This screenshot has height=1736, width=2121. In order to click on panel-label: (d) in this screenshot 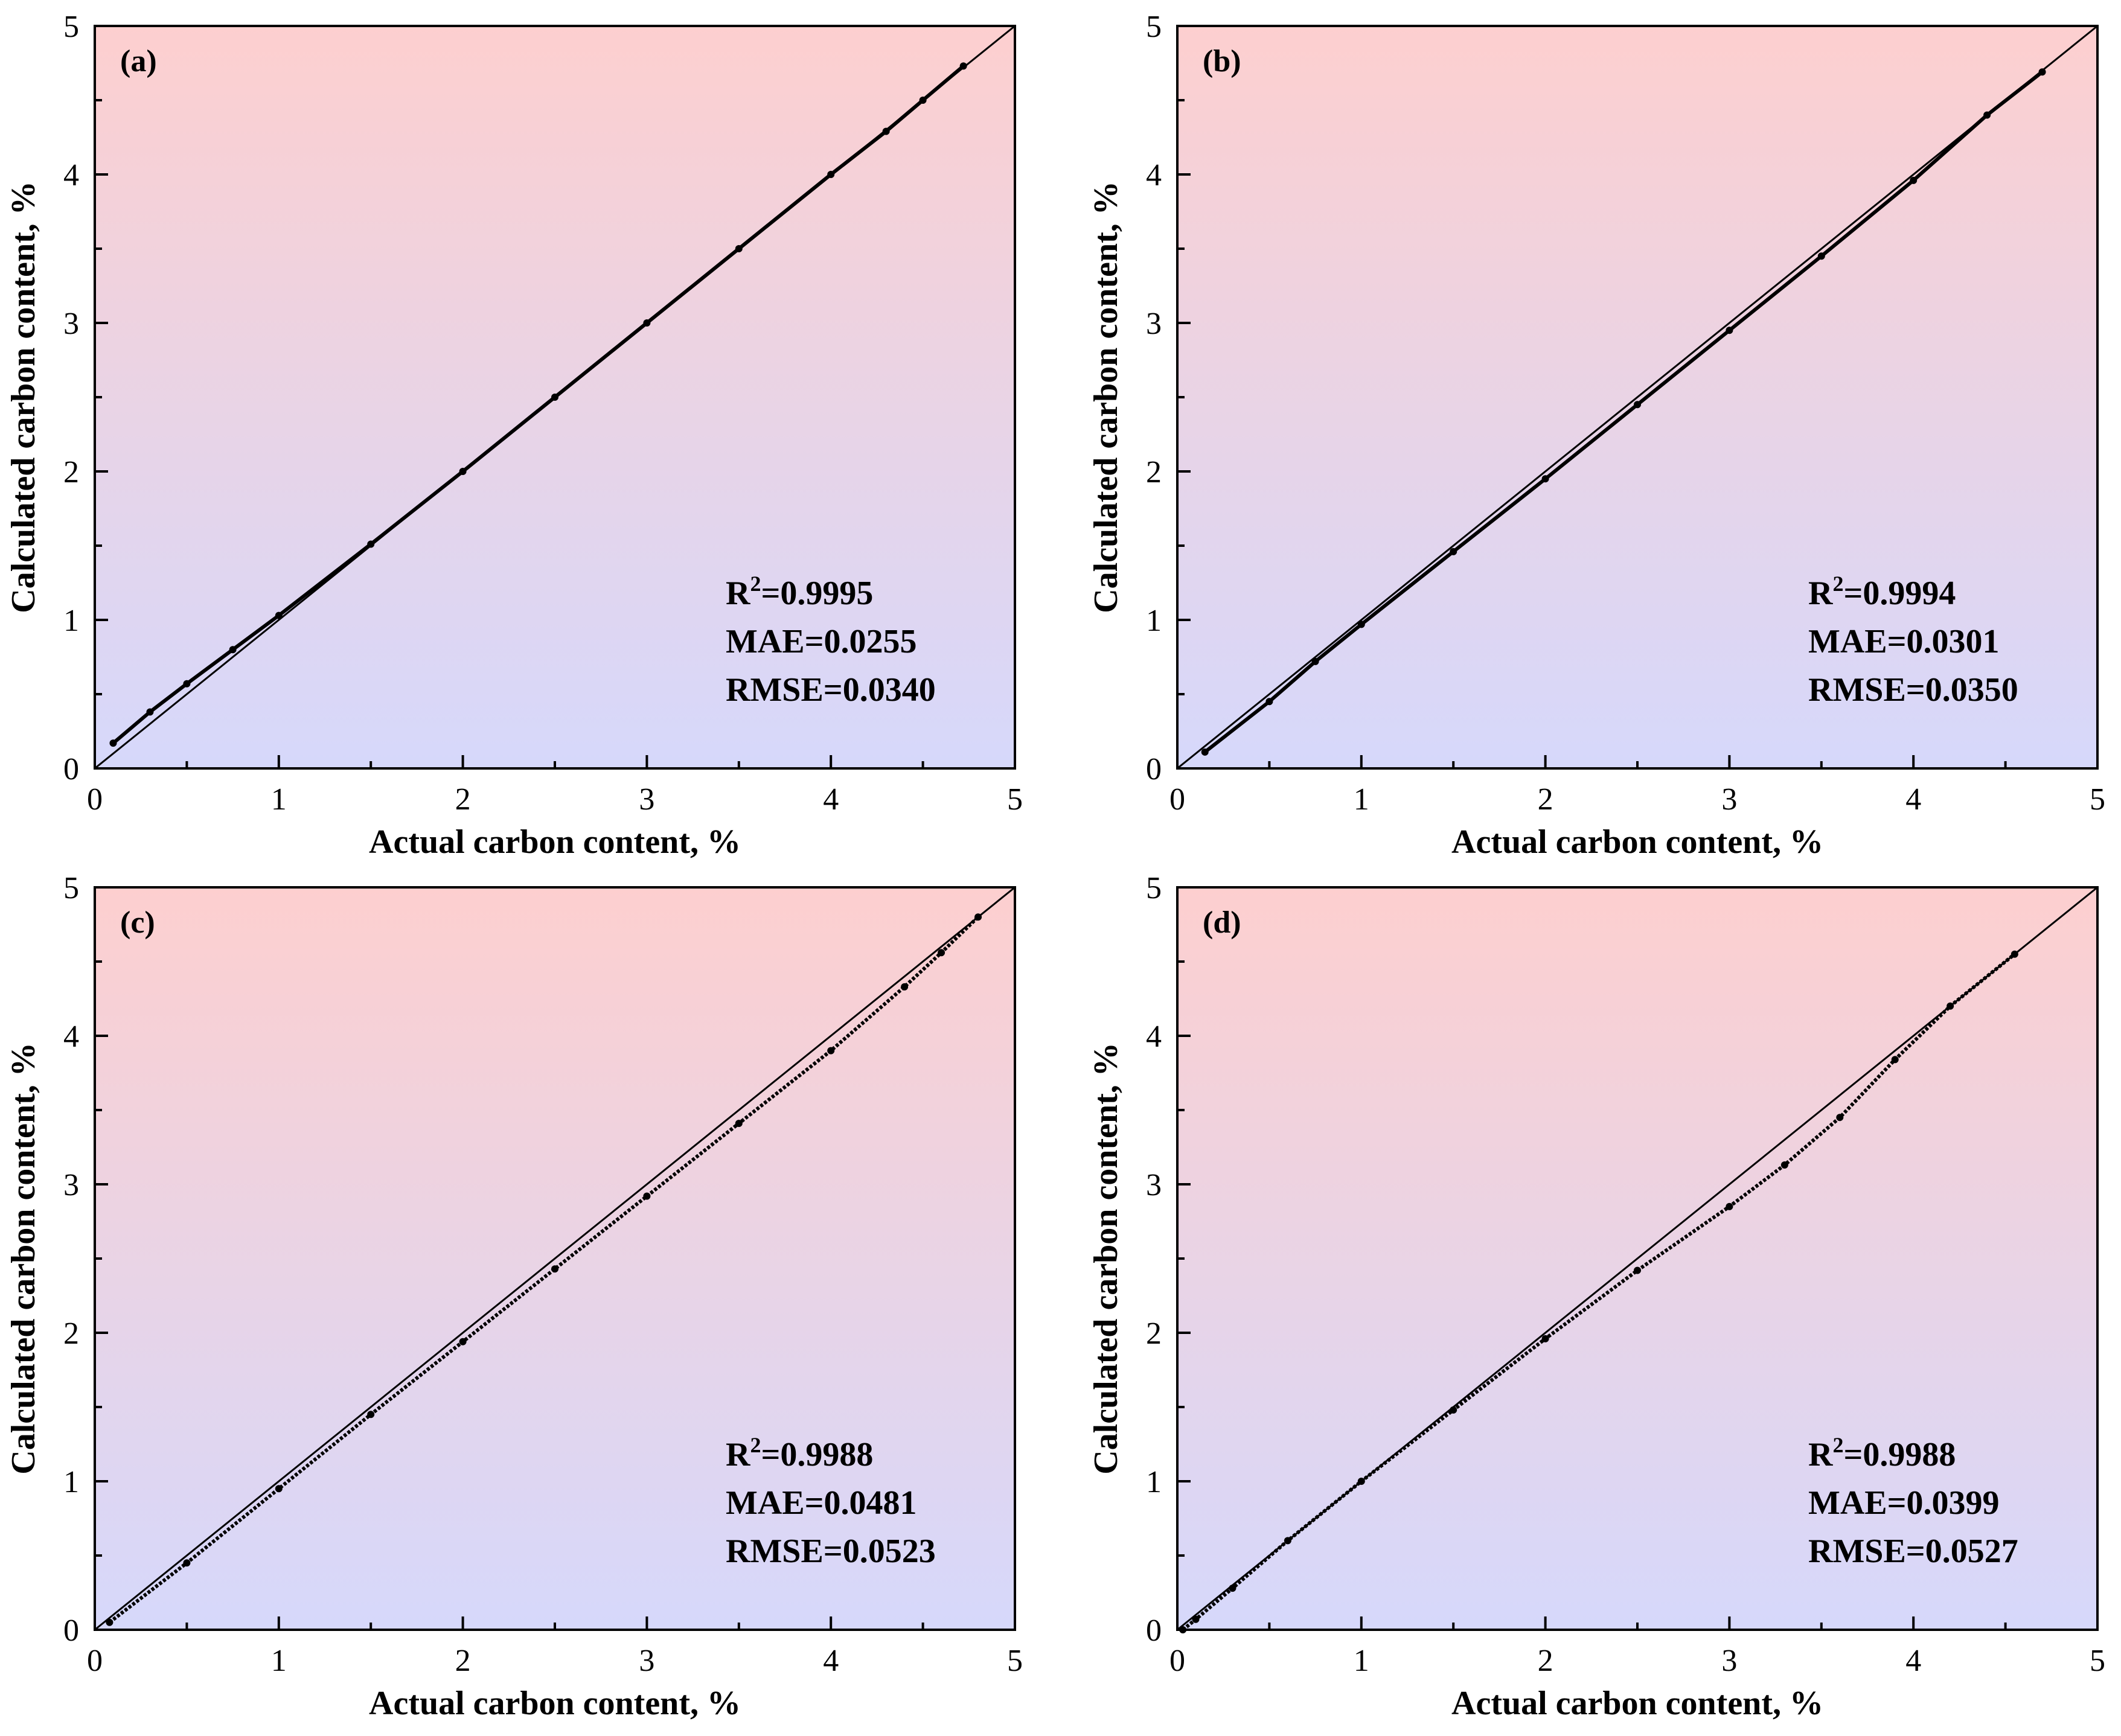, I will do `click(1222, 922)`.